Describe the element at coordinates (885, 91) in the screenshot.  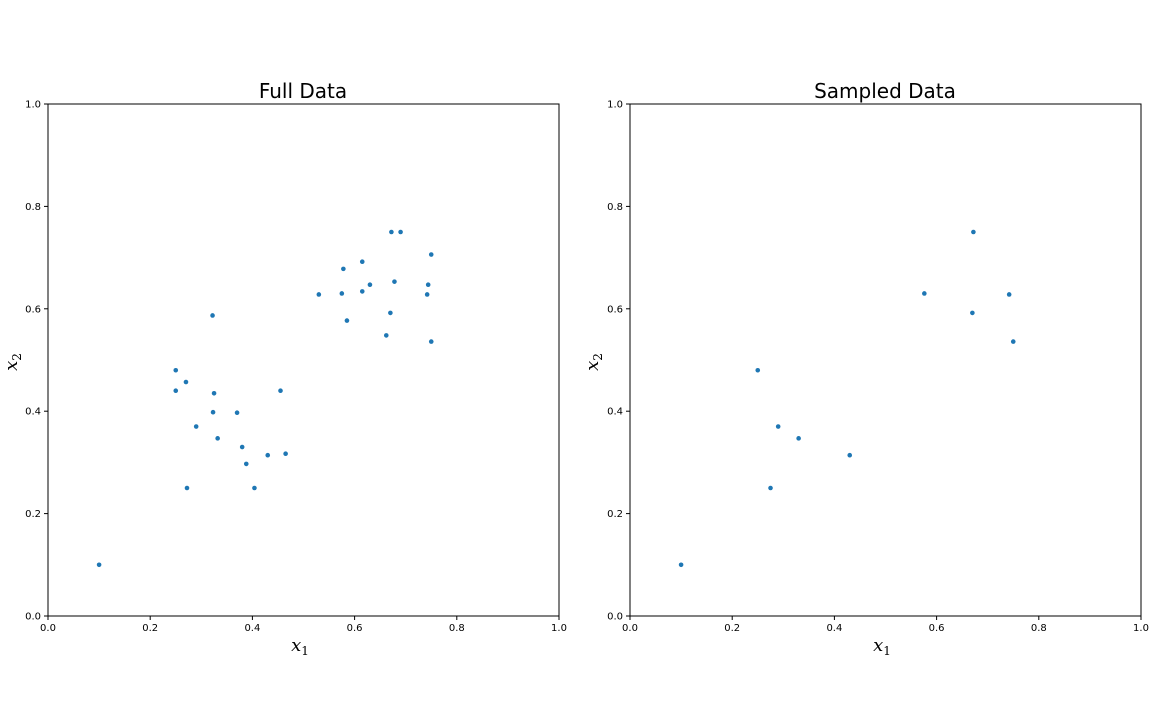
I see `chart-title-sampled: Sampled Data` at that location.